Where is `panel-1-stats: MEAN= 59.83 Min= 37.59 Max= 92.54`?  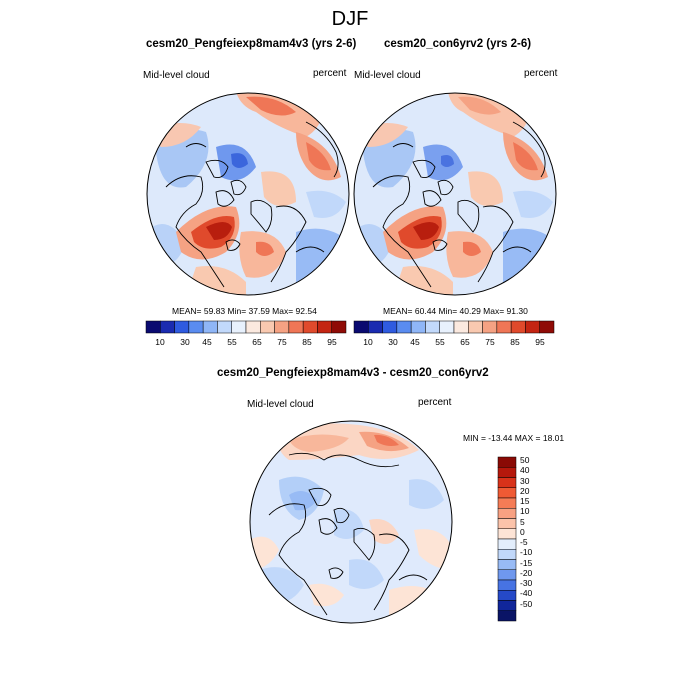 panel-1-stats: MEAN= 59.83 Min= 37.59 Max= 92.54 is located at coordinates (244, 311).